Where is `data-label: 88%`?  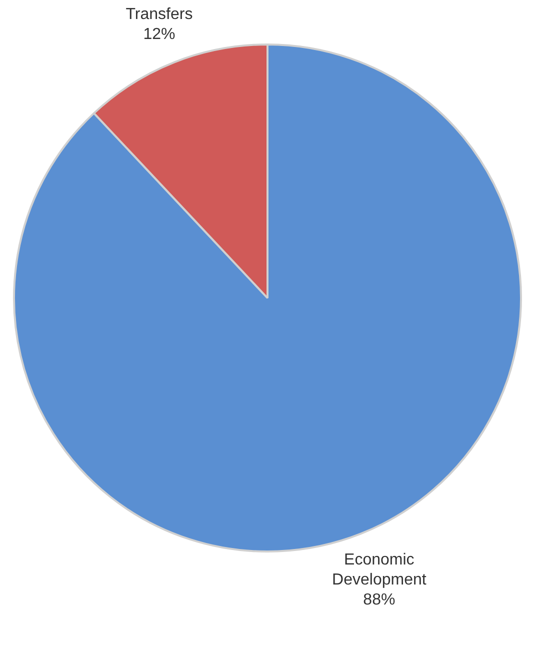 data-label: 88% is located at coordinates (379, 599).